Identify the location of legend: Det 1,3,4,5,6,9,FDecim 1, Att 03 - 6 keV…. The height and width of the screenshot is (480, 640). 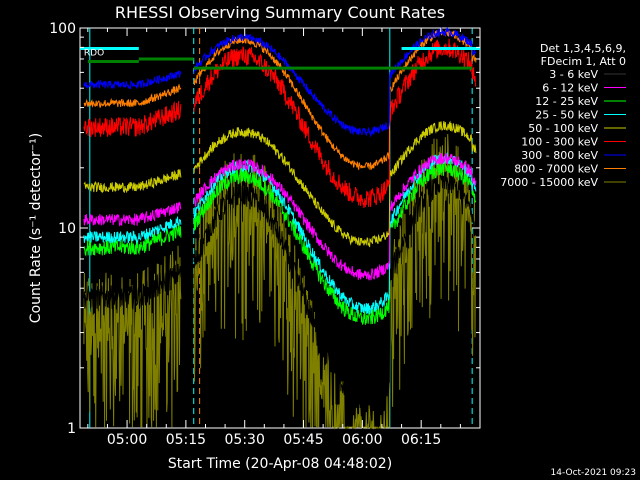
(563, 115).